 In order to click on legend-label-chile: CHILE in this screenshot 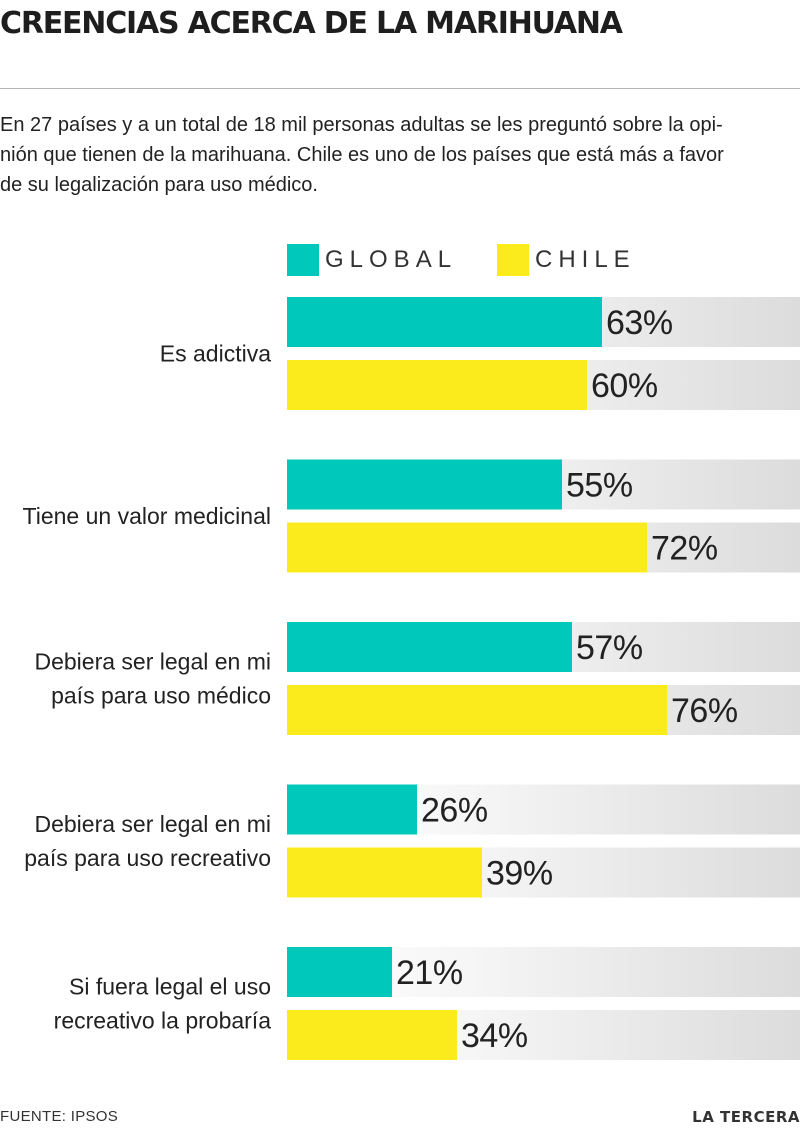, I will do `click(585, 259)`.